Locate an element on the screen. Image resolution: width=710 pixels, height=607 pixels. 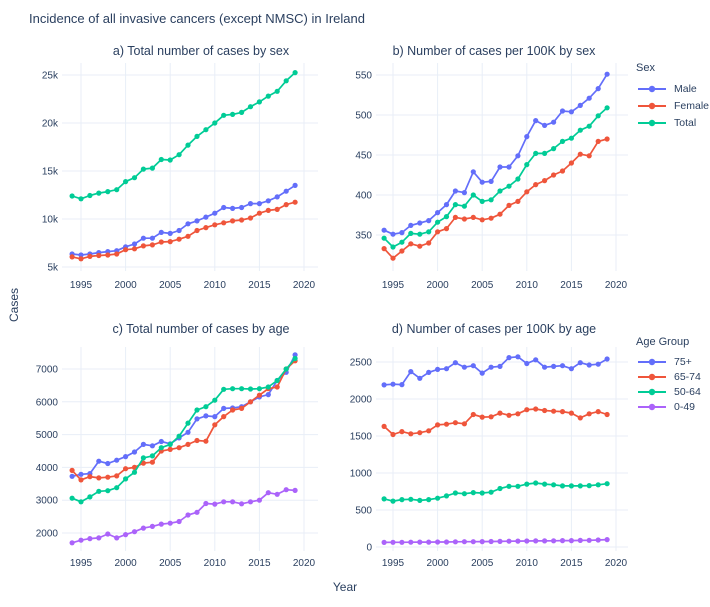
x-tick-label: 2010 is located at coordinates (527, 285).